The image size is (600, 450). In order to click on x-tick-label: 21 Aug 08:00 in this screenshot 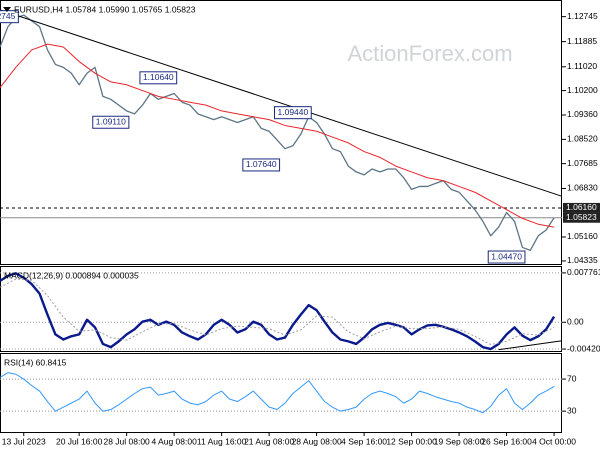, I will do `click(269, 441)`.